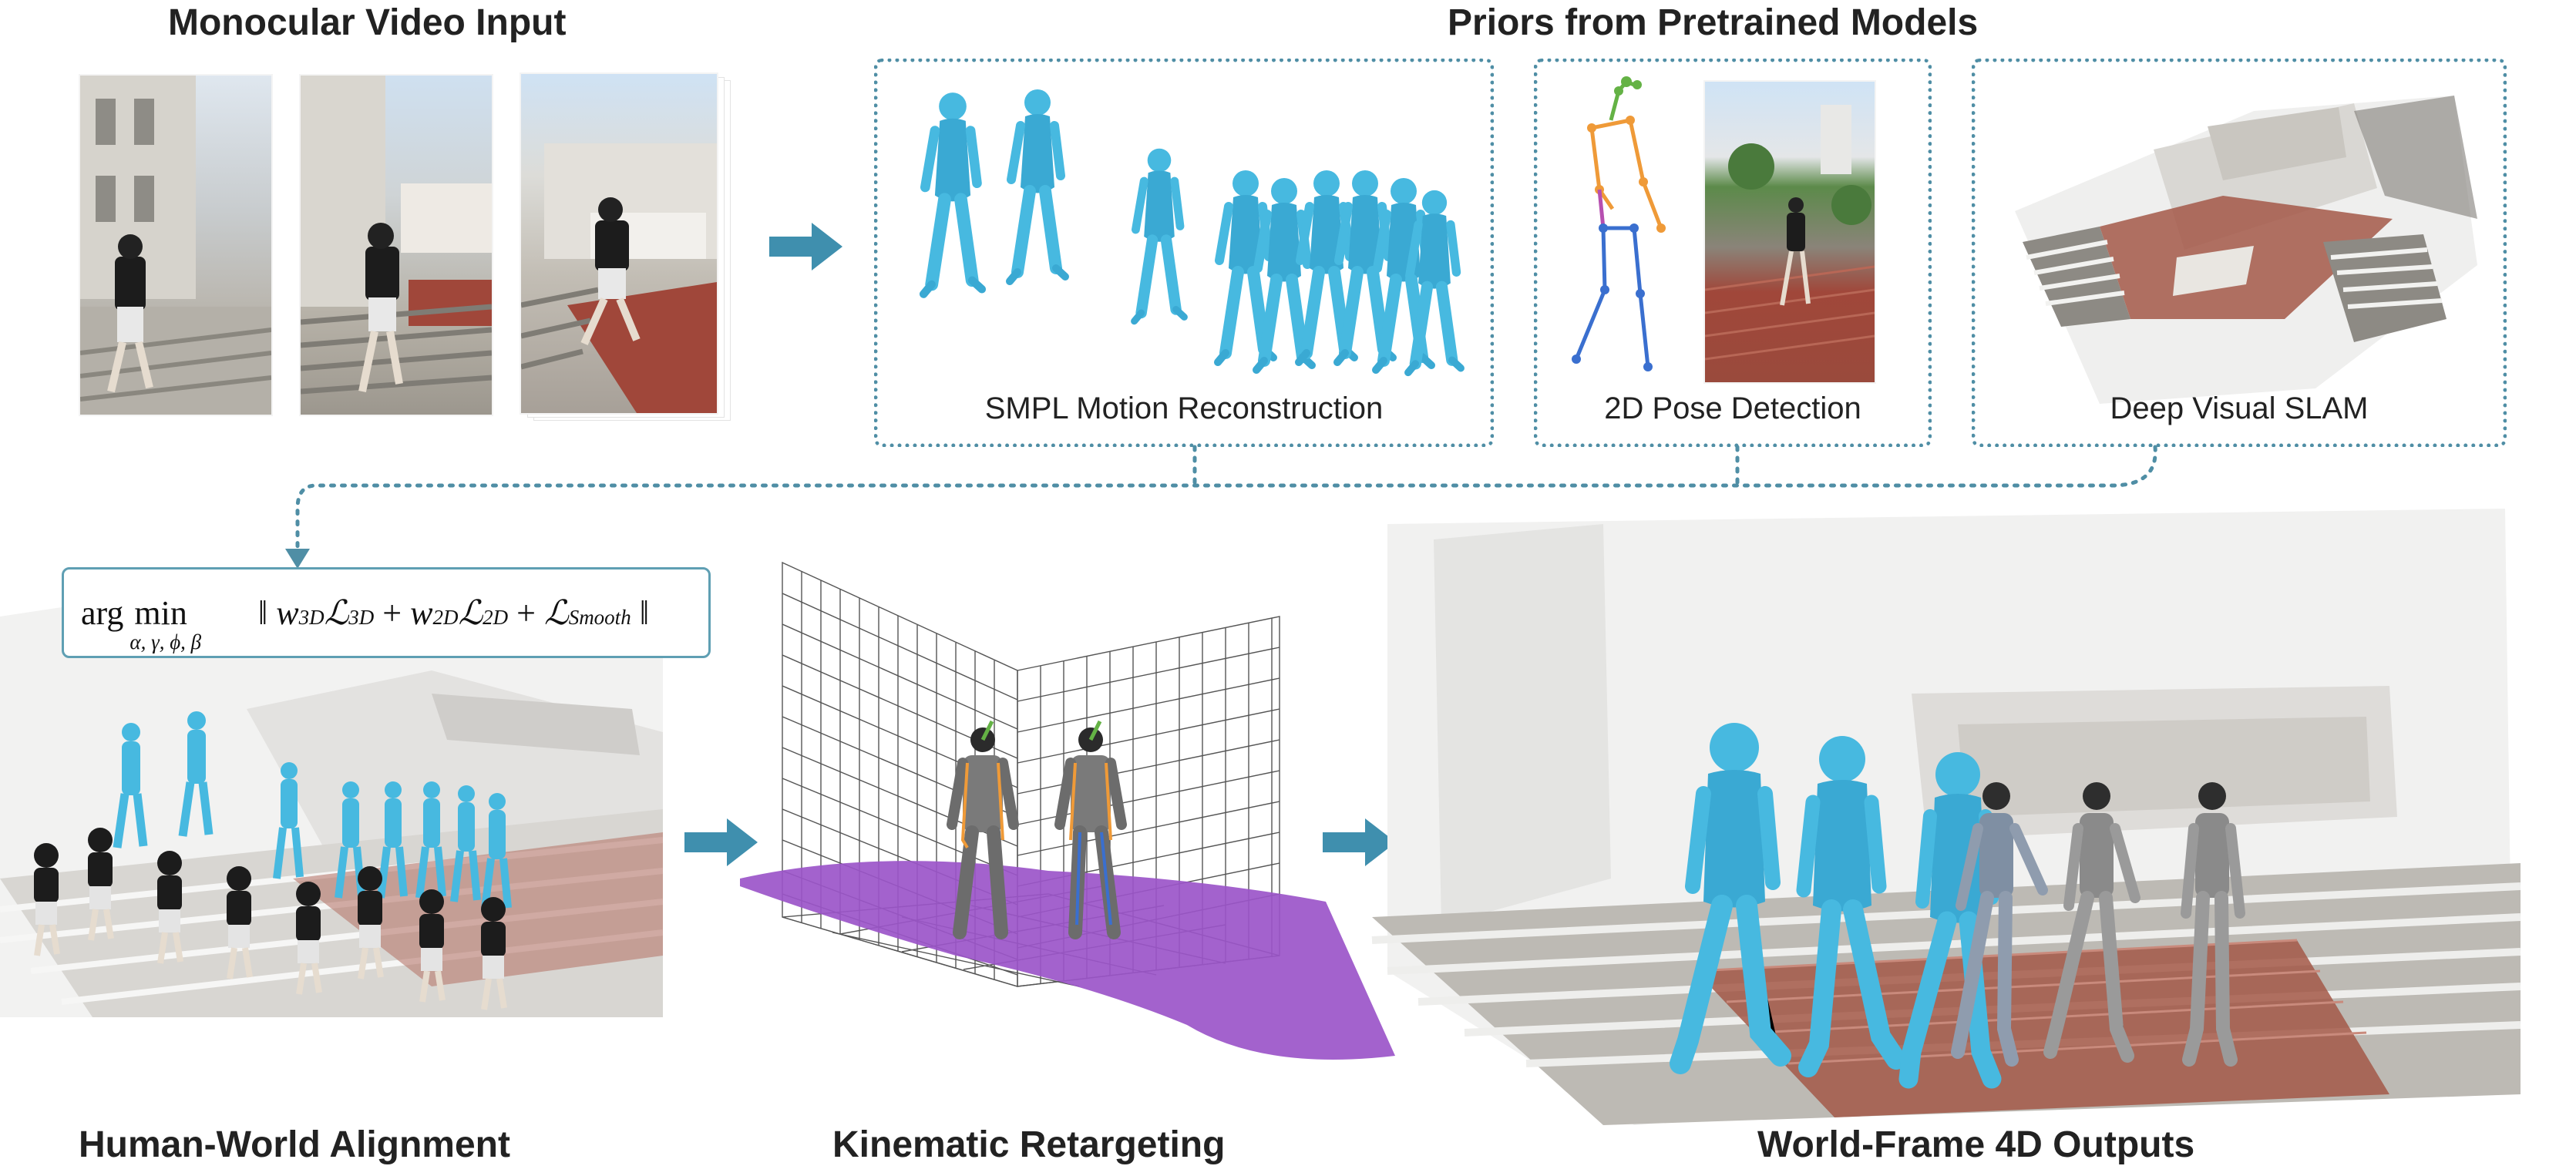  What do you see at coordinates (1619, 224) in the screenshot?
I see `pose-skeleton` at bounding box center [1619, 224].